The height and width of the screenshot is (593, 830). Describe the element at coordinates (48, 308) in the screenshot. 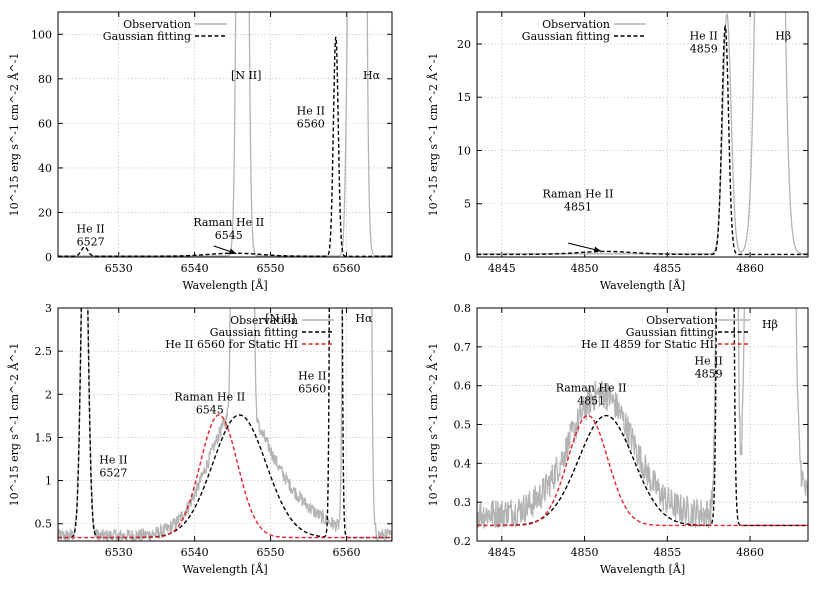

I see `y-tick-label: 3` at that location.